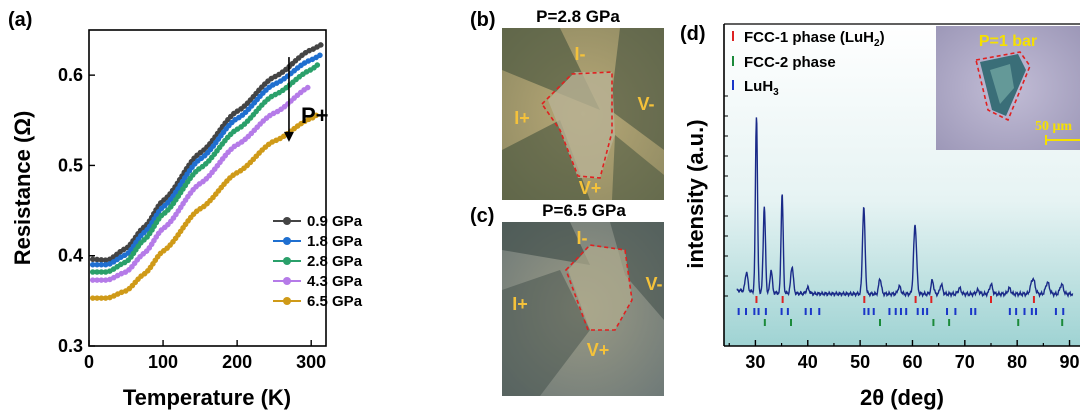 Image resolution: width=1080 pixels, height=414 pixels. What do you see at coordinates (645, 104) in the screenshot?
I see `photo-b-label-v-minus: V-` at bounding box center [645, 104].